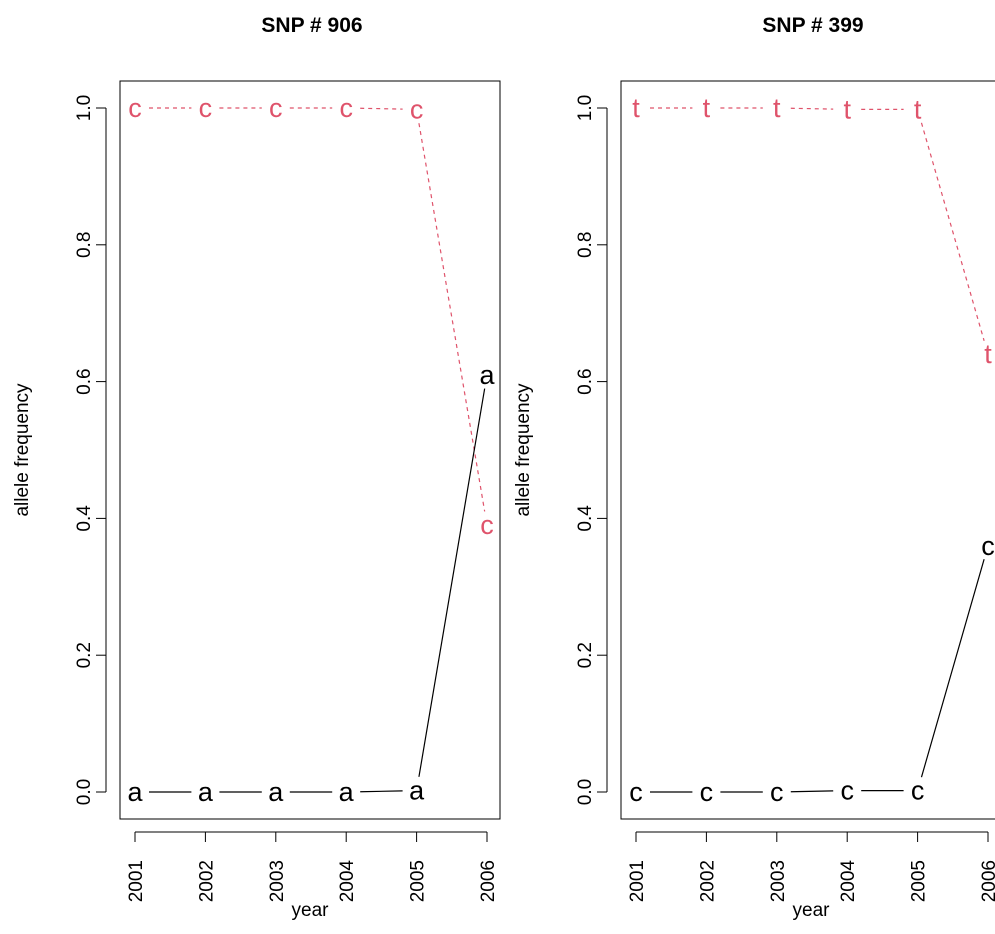 The height and width of the screenshot is (934, 995). What do you see at coordinates (812, 231) in the screenshot?
I see `series-t: t t t t t t` at bounding box center [812, 231].